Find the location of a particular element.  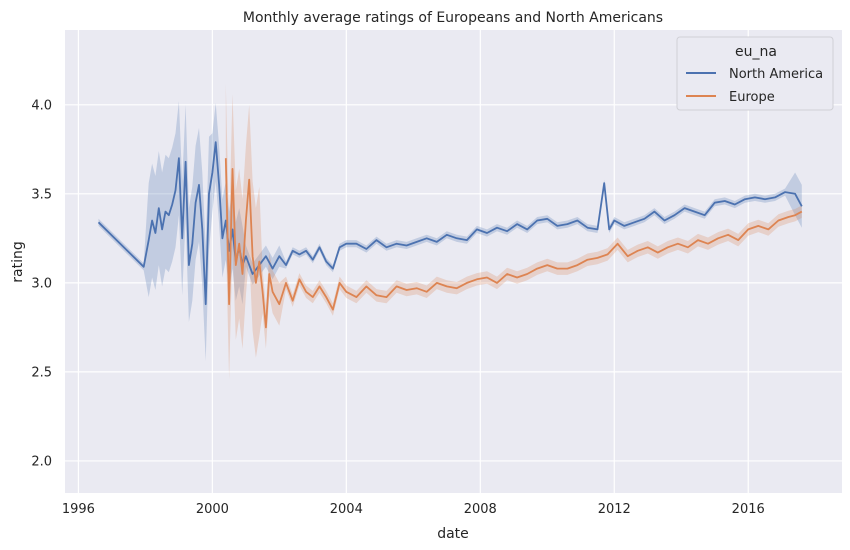

y-tick-label: 4.0 is located at coordinates (41, 105).